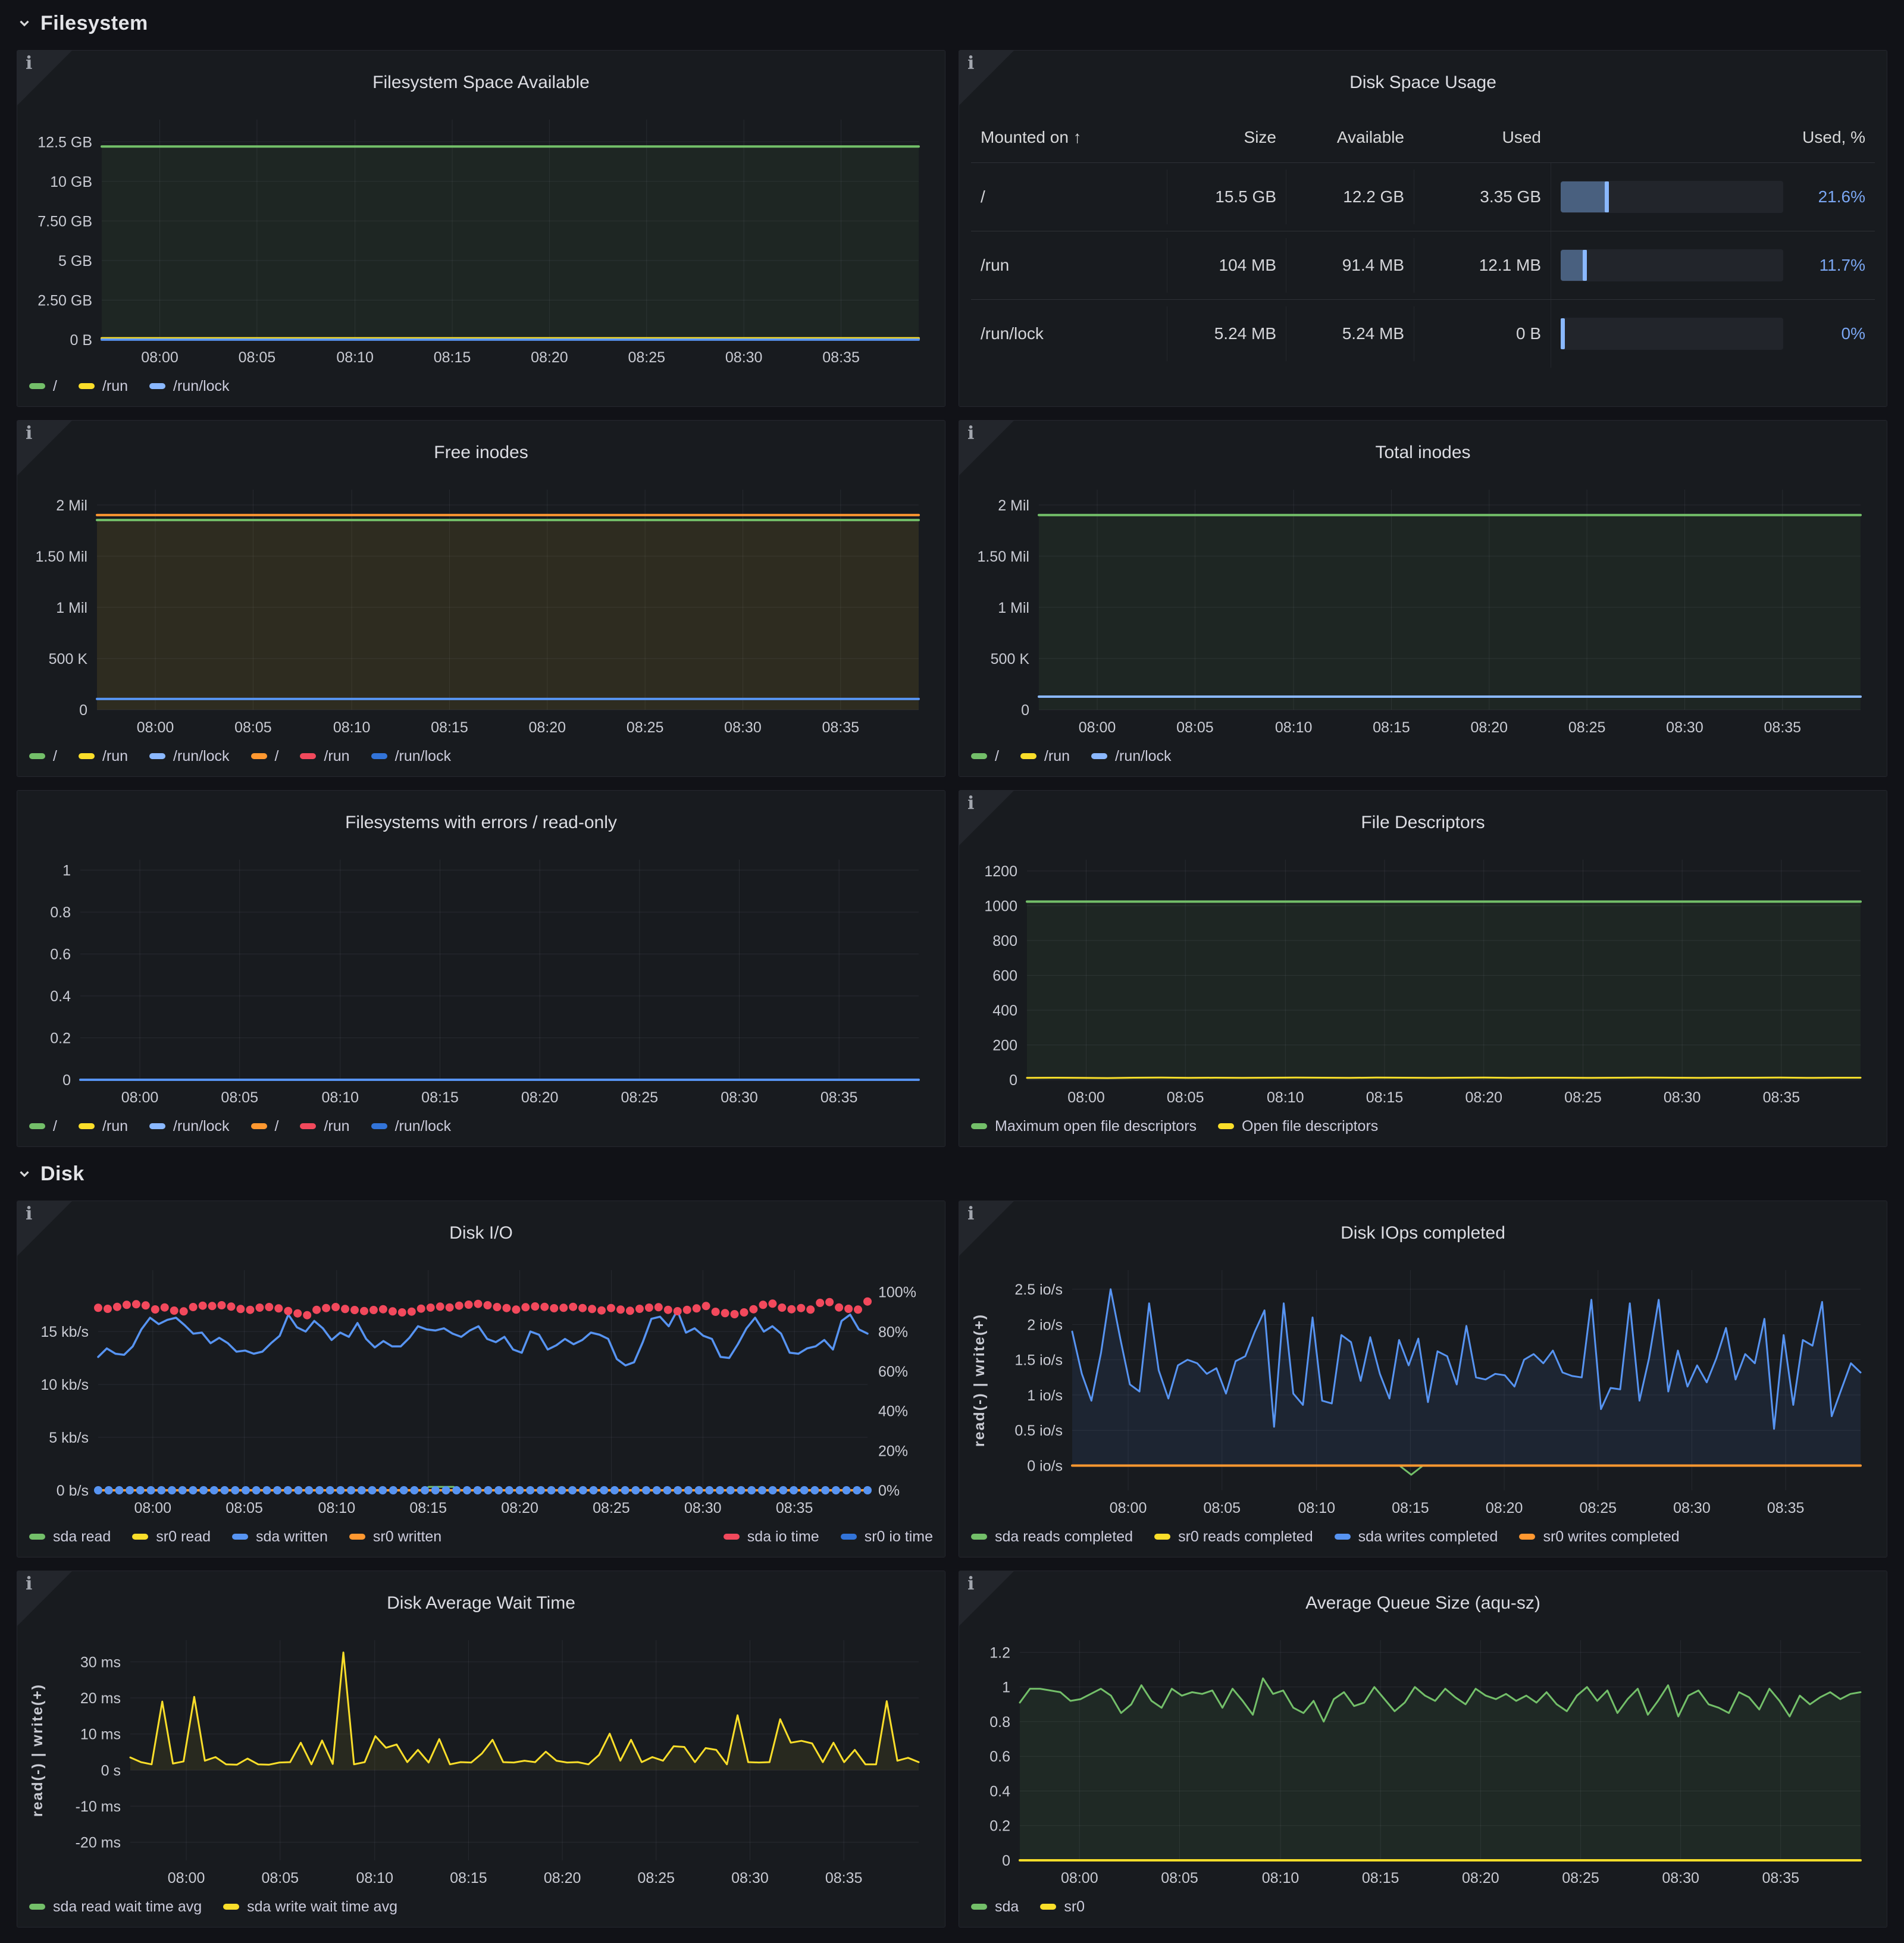 Image resolution: width=1904 pixels, height=1943 pixels. Describe the element at coordinates (1062, 1907) in the screenshot. I see `legend-item: sr0` at that location.